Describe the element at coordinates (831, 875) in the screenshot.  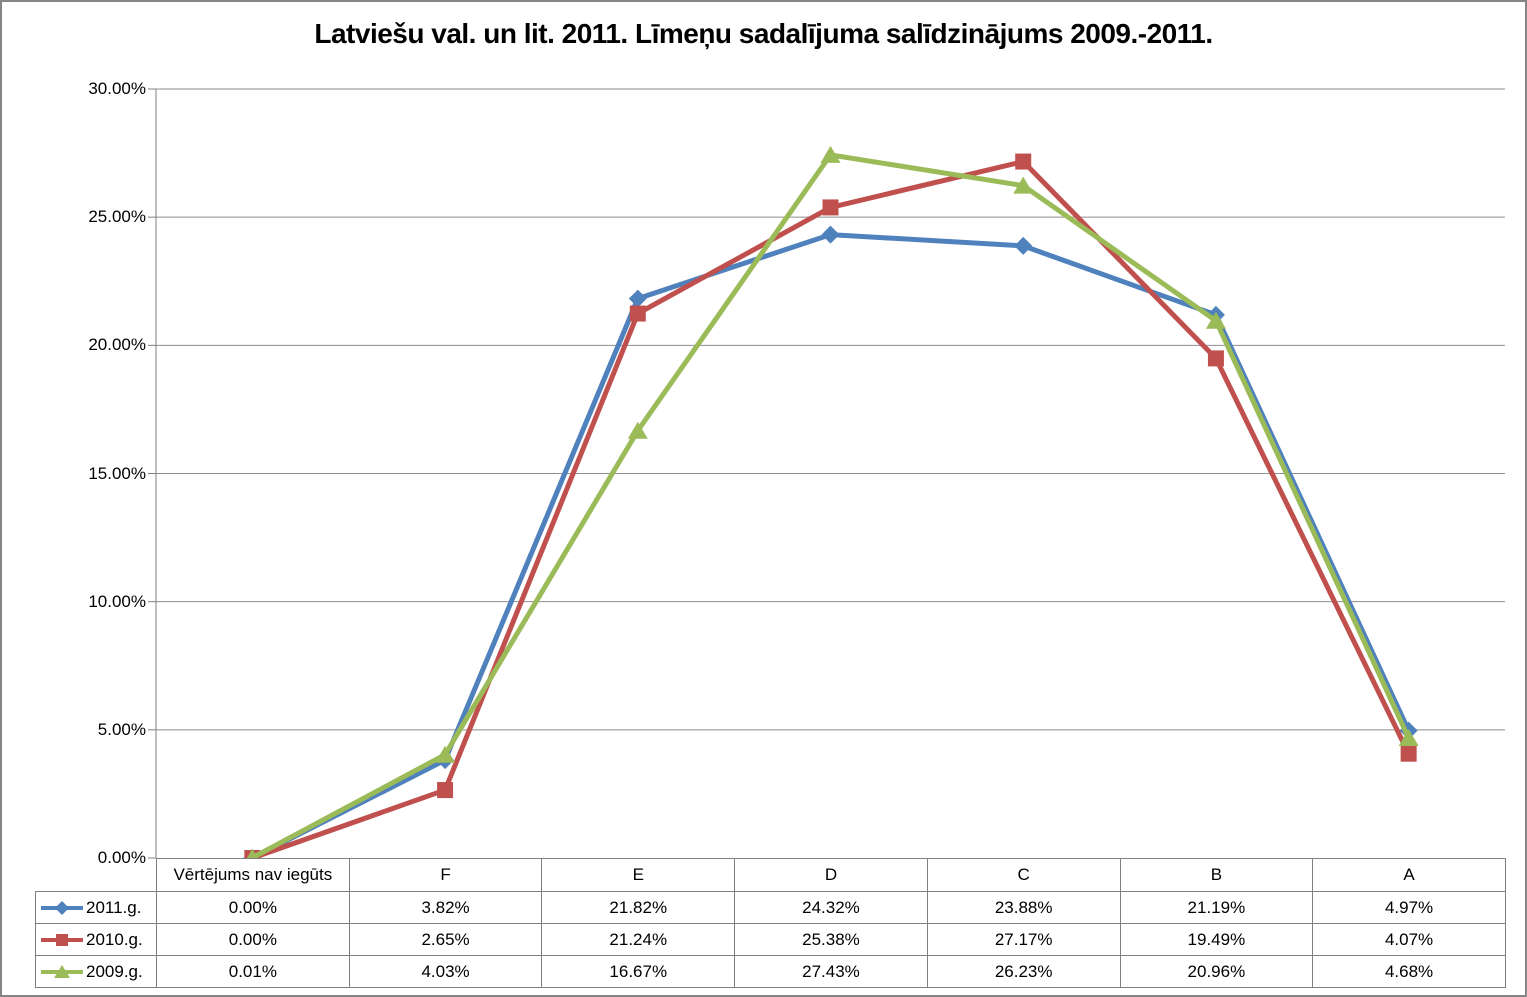
I see `table-header-cell: D` at that location.